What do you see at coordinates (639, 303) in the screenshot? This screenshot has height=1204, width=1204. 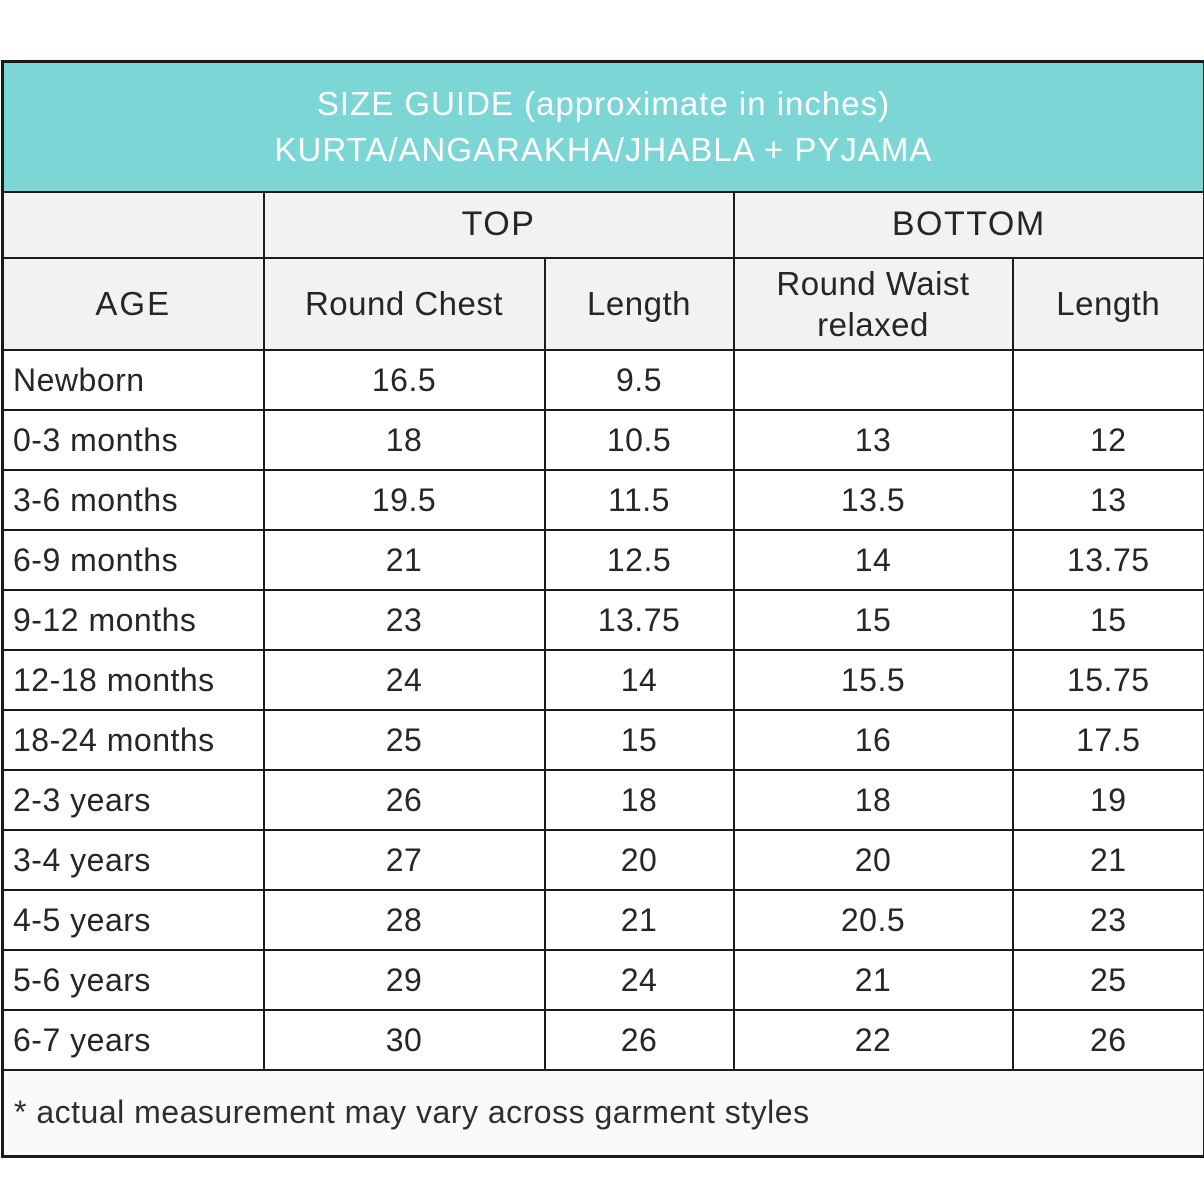 I see `column-header-top-length: Length` at bounding box center [639, 303].